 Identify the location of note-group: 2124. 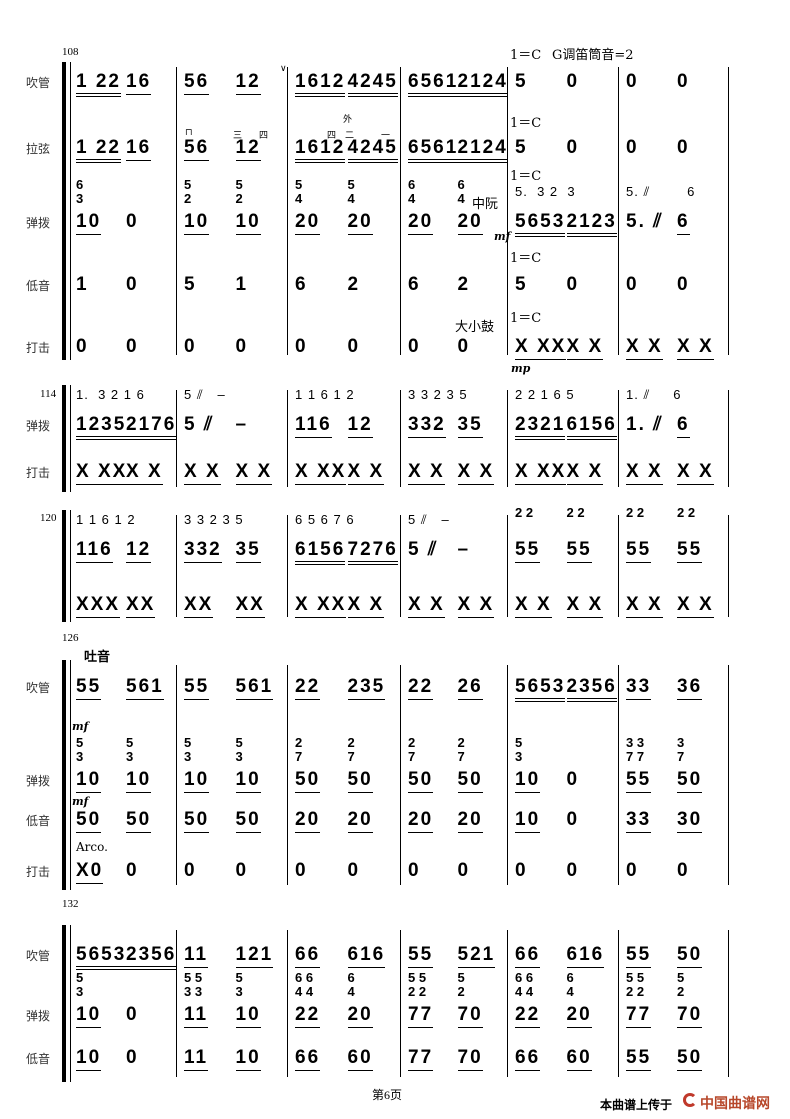
(482, 84).